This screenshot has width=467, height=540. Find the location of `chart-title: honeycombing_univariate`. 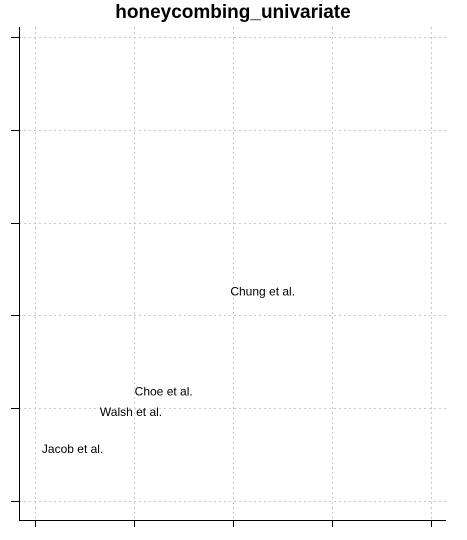

chart-title: honeycombing_univariate is located at coordinates (232, 12).